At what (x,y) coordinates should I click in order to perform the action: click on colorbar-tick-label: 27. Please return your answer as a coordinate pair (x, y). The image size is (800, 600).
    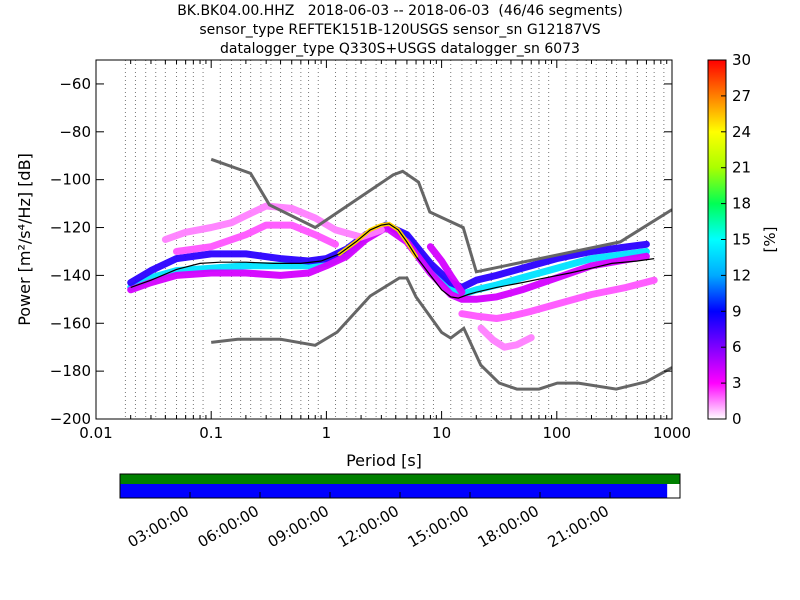
    Looking at the image, I should click on (741, 96).